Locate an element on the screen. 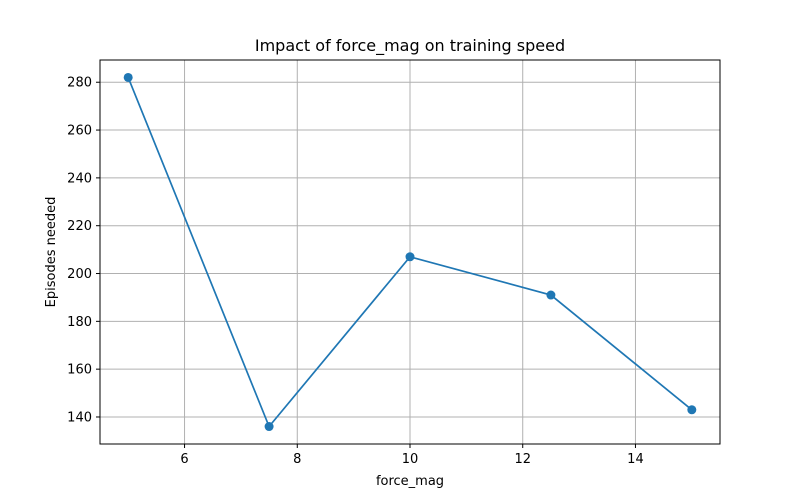 The image size is (800, 504). y-tick-label: 280 is located at coordinates (79, 83).